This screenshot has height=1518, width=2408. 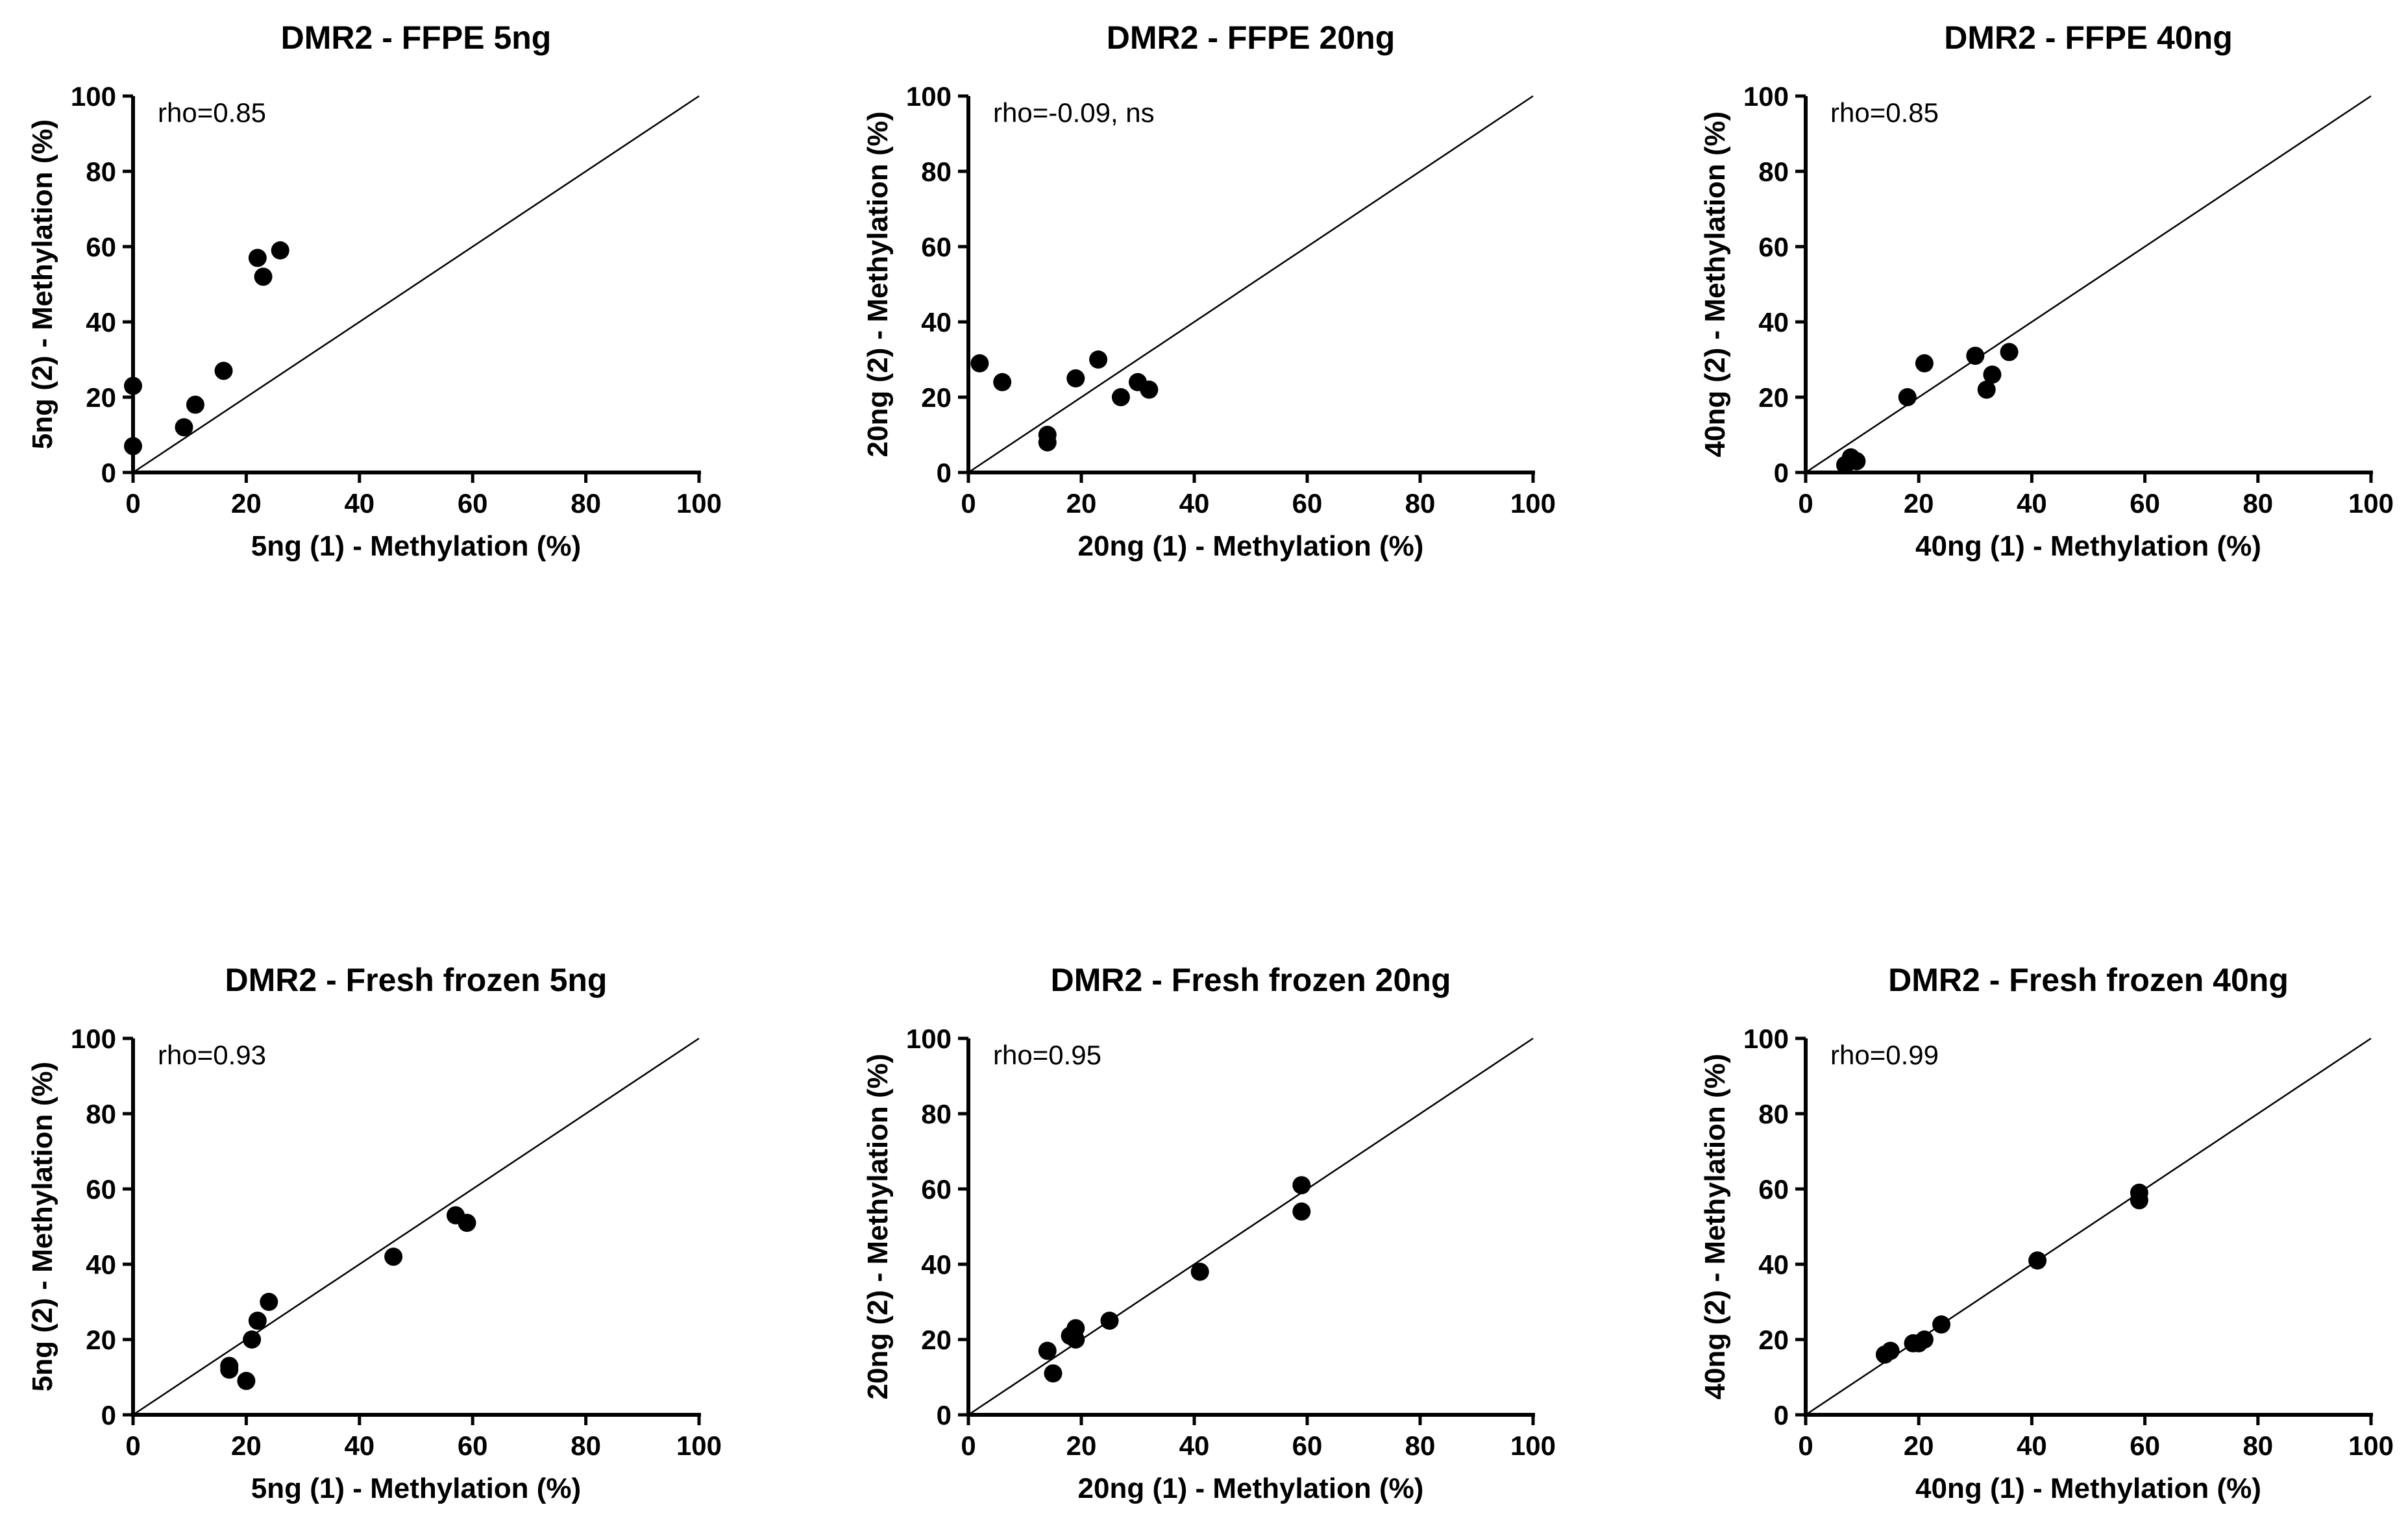 I want to click on y-axis-label: 40ng (2) - Methylation (%), so click(x=1715, y=285).